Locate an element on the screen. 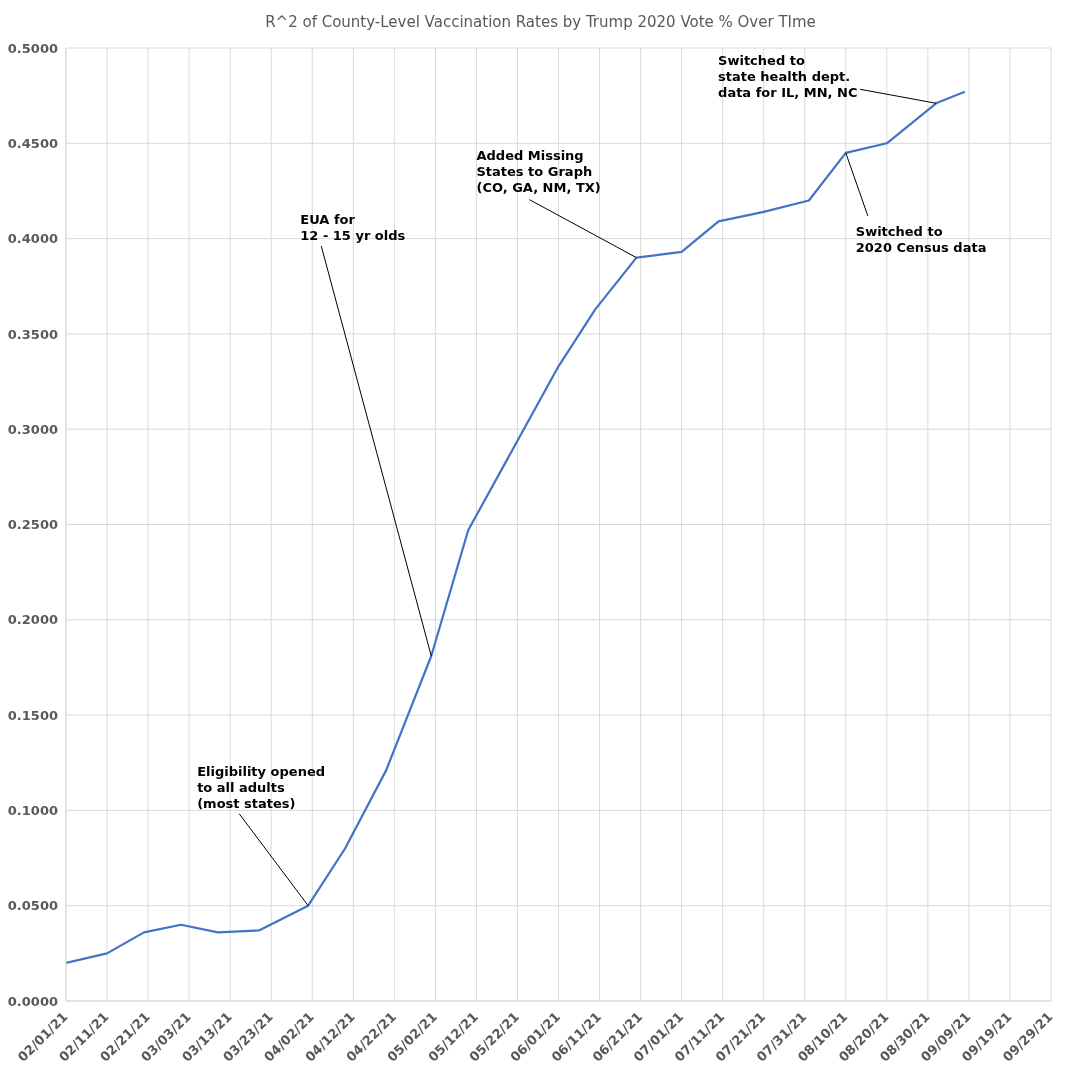 The image size is (1081, 1081). y-tick-label: 0.0000 is located at coordinates (32, 1001).